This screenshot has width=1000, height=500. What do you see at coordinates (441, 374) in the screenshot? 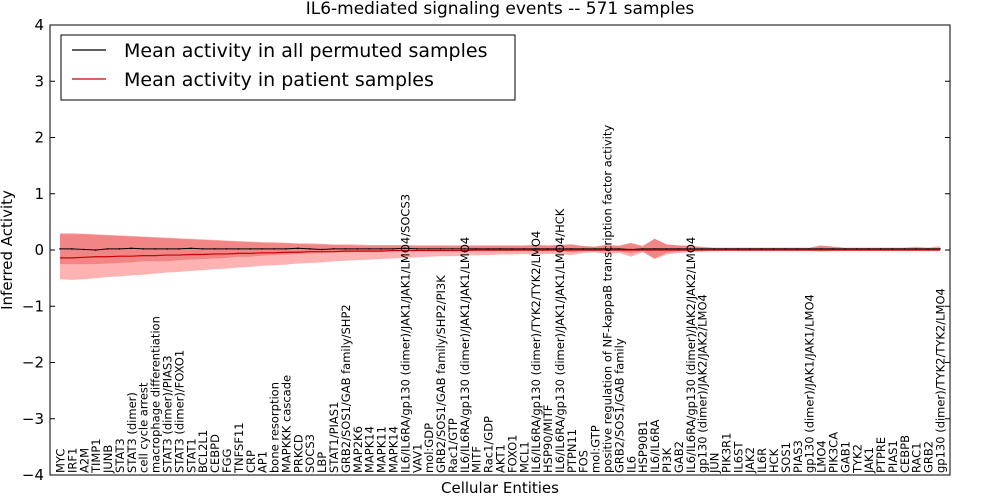
I see `x-tick-label: GRB2/SOS1/GAB family/SHP2/PI3K` at bounding box center [441, 374].